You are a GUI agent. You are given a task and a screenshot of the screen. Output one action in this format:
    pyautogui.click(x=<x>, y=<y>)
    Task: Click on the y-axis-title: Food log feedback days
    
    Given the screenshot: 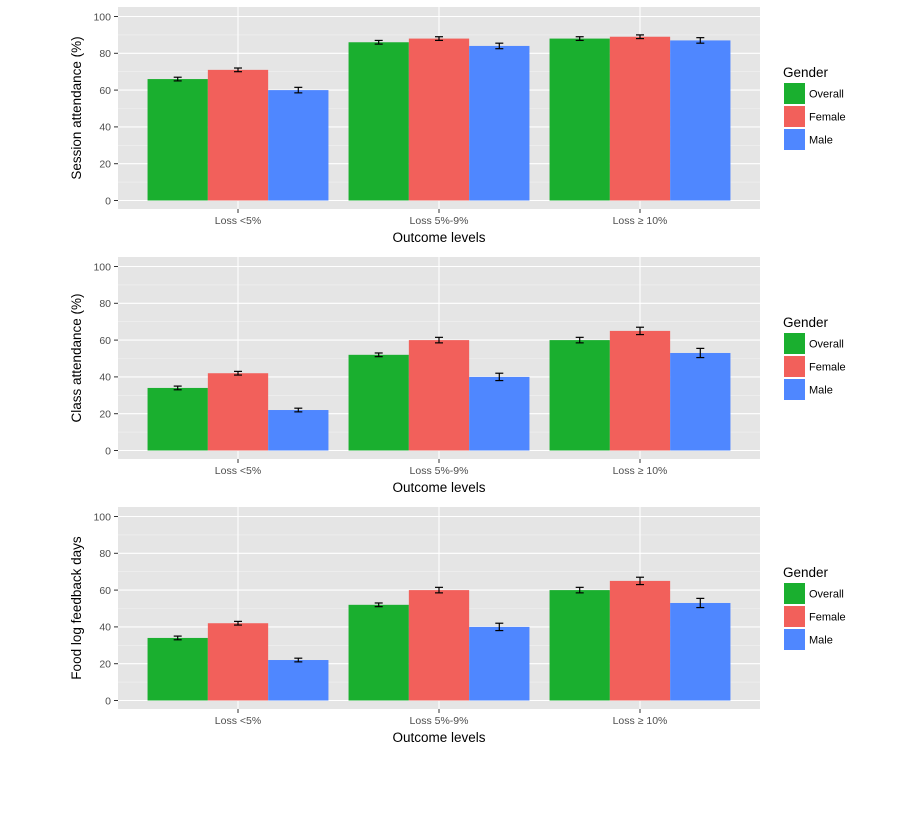 What is the action you would take?
    pyautogui.click(x=76, y=608)
    